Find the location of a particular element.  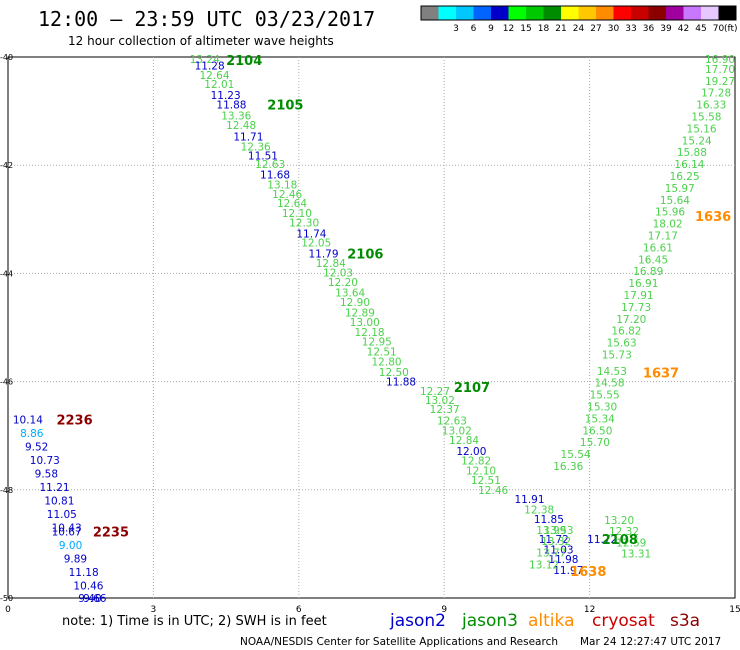

scale-label: 27 is located at coordinates (595, 29).